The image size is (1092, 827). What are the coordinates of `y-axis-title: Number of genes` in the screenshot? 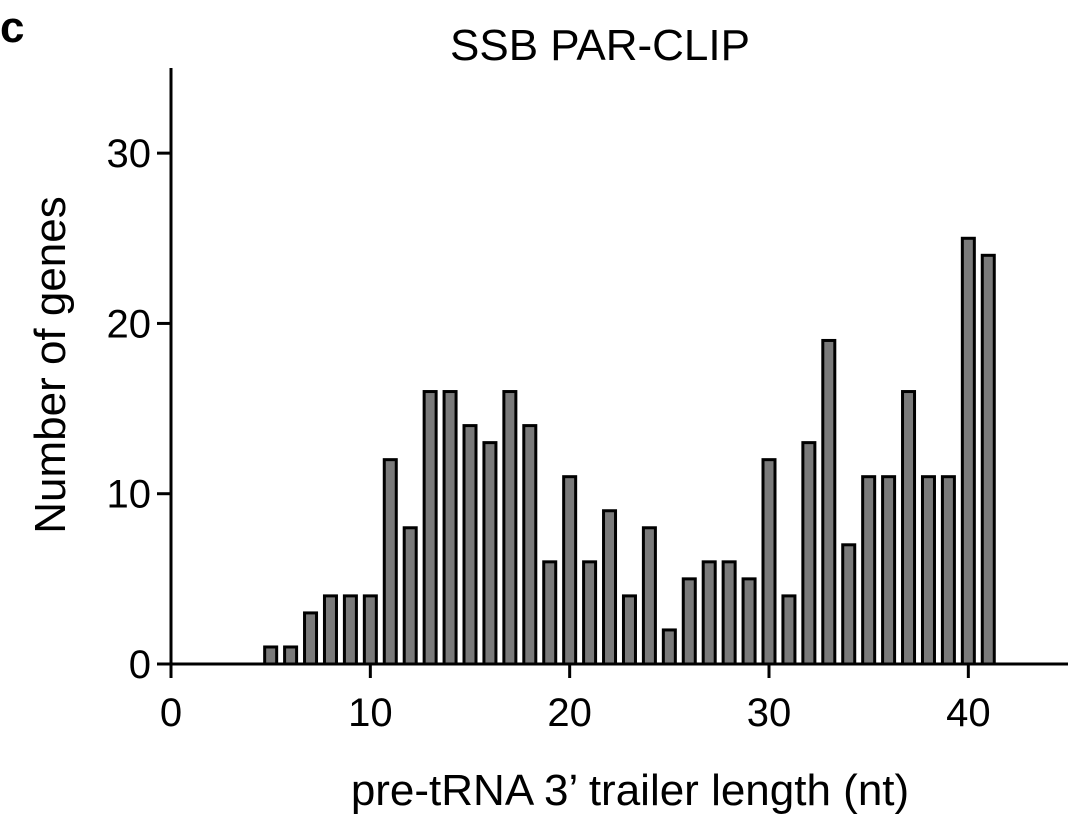 It's located at (50, 365).